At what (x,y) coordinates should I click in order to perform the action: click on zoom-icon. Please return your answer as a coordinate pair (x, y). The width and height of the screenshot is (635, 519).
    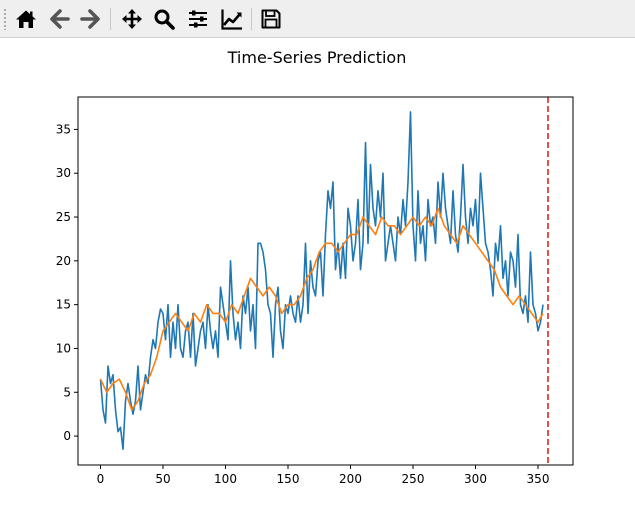
    Looking at the image, I should click on (164, 19).